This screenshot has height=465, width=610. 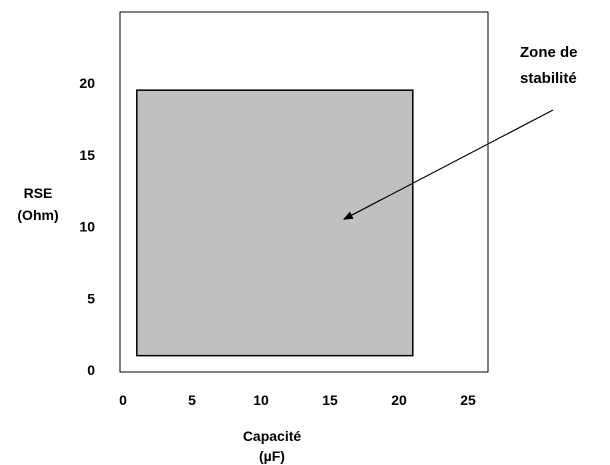 I want to click on x-tick-label: 15, so click(x=330, y=400).